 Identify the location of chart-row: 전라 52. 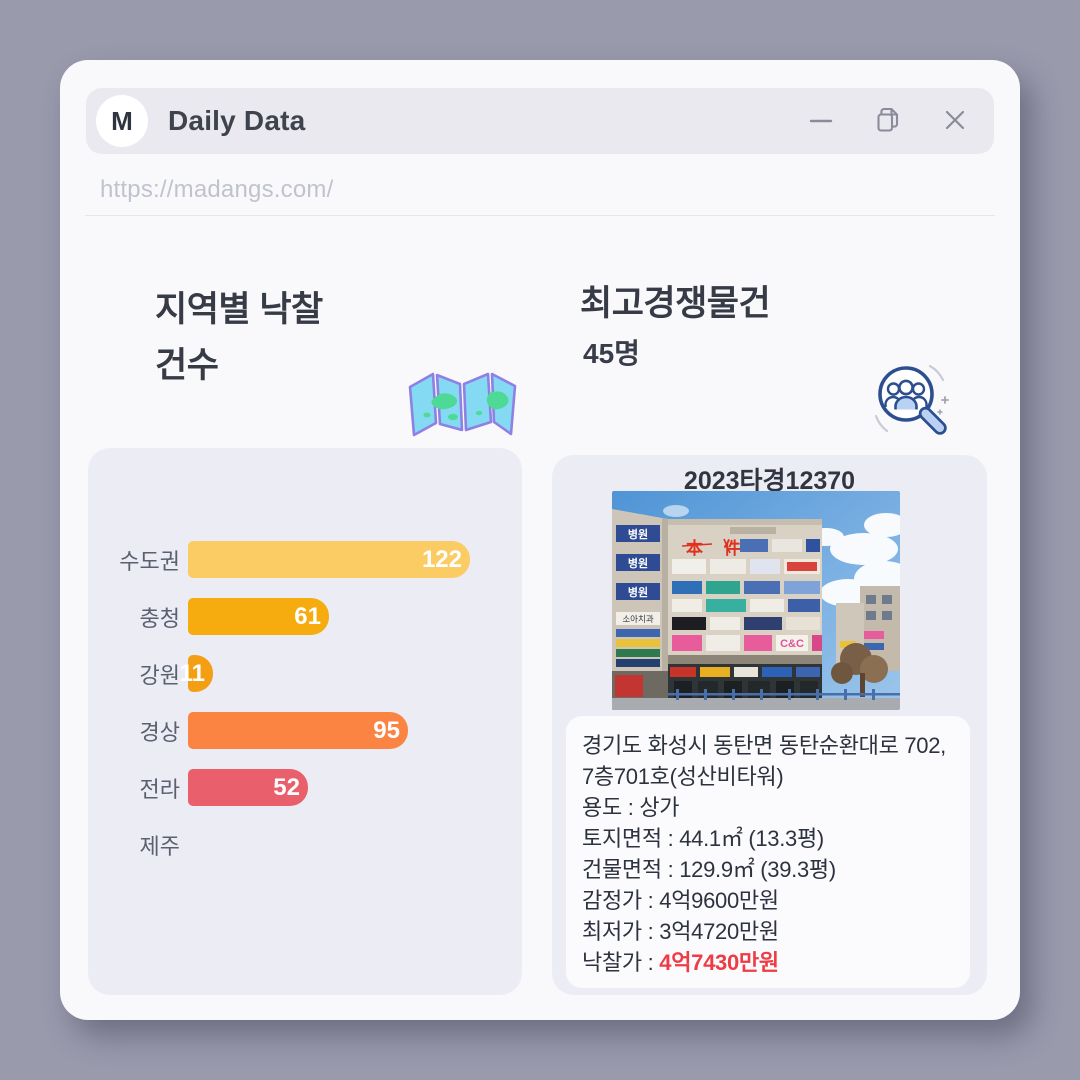
(305, 787).